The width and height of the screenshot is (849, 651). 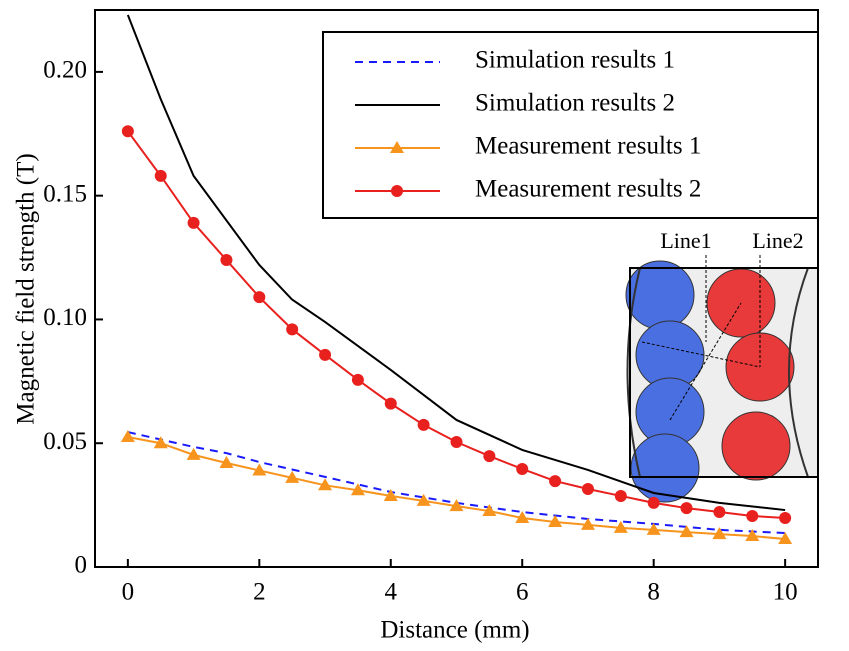 I want to click on y-tick-label: 0.05, so click(x=65, y=441).